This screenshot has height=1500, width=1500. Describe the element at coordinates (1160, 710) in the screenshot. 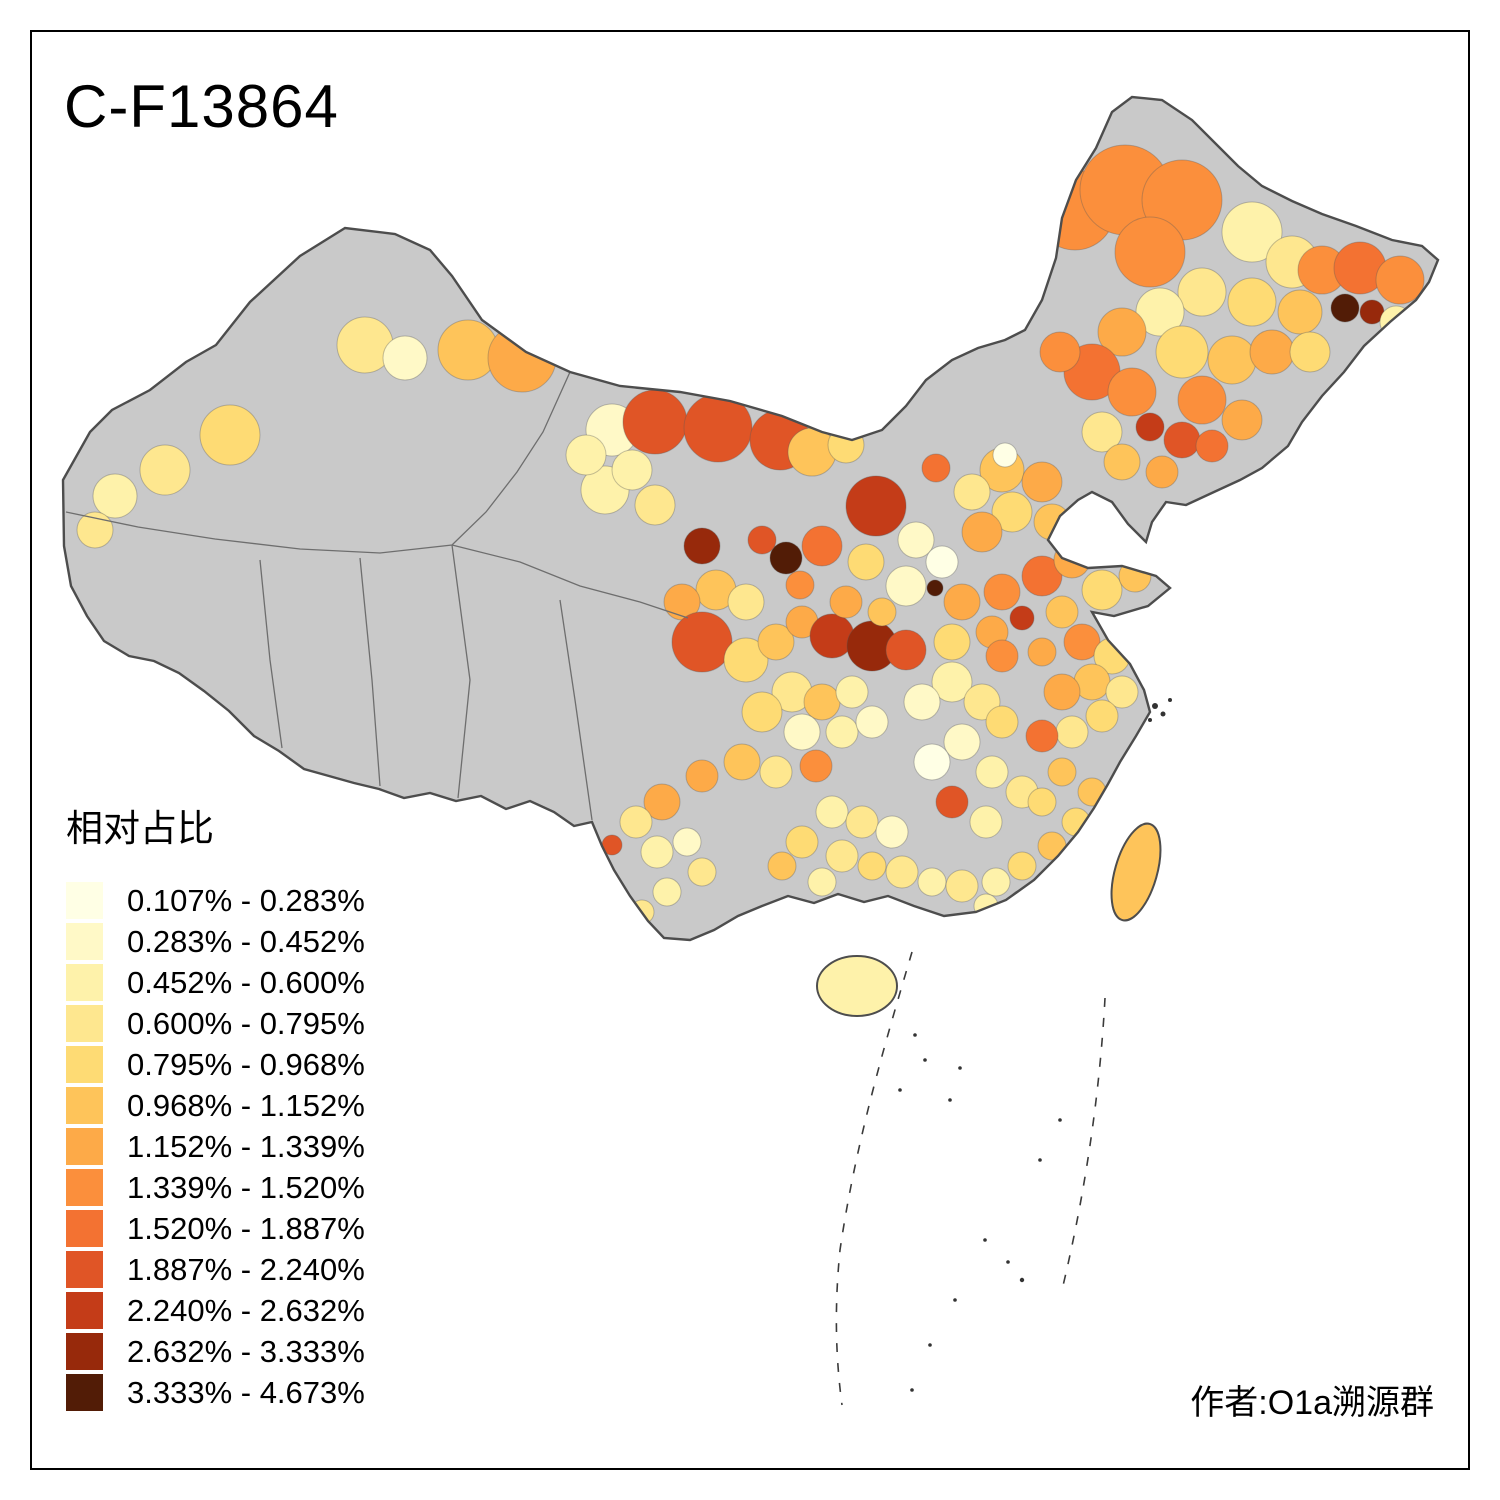

I see `coastal-islets` at that location.